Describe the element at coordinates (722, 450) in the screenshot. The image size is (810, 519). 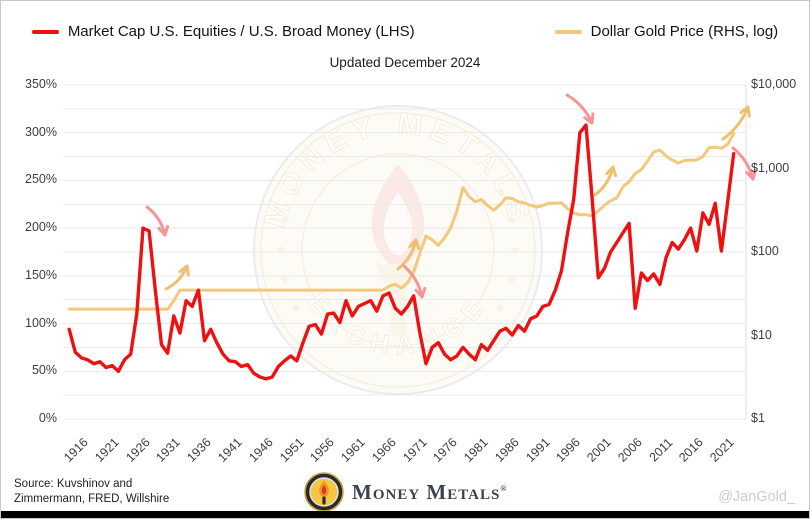
I see `x-axis-tick-label: 2021` at that location.